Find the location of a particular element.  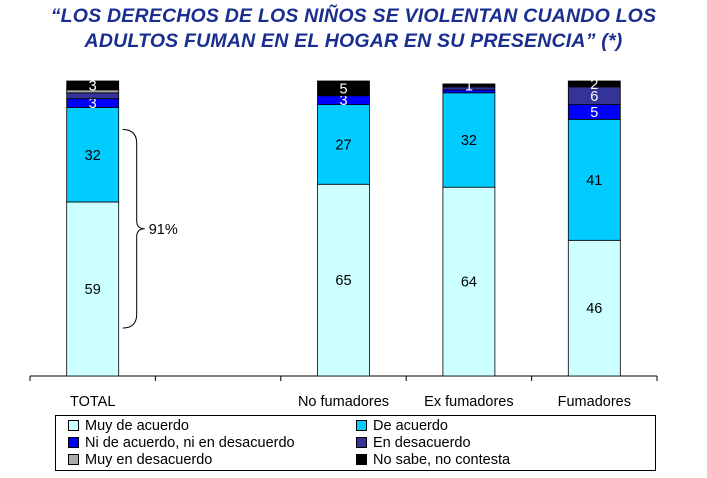

legend-label: No sabe, no contesta is located at coordinates (442, 460).